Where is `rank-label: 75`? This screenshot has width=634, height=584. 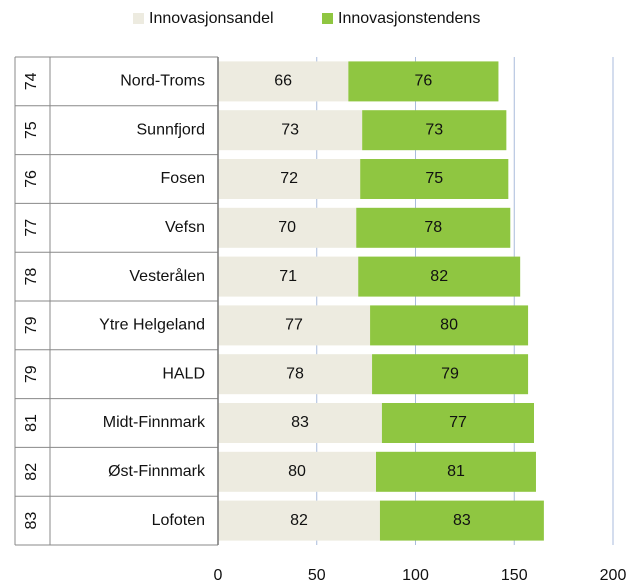
rank-label: 75 is located at coordinates (31, 130).